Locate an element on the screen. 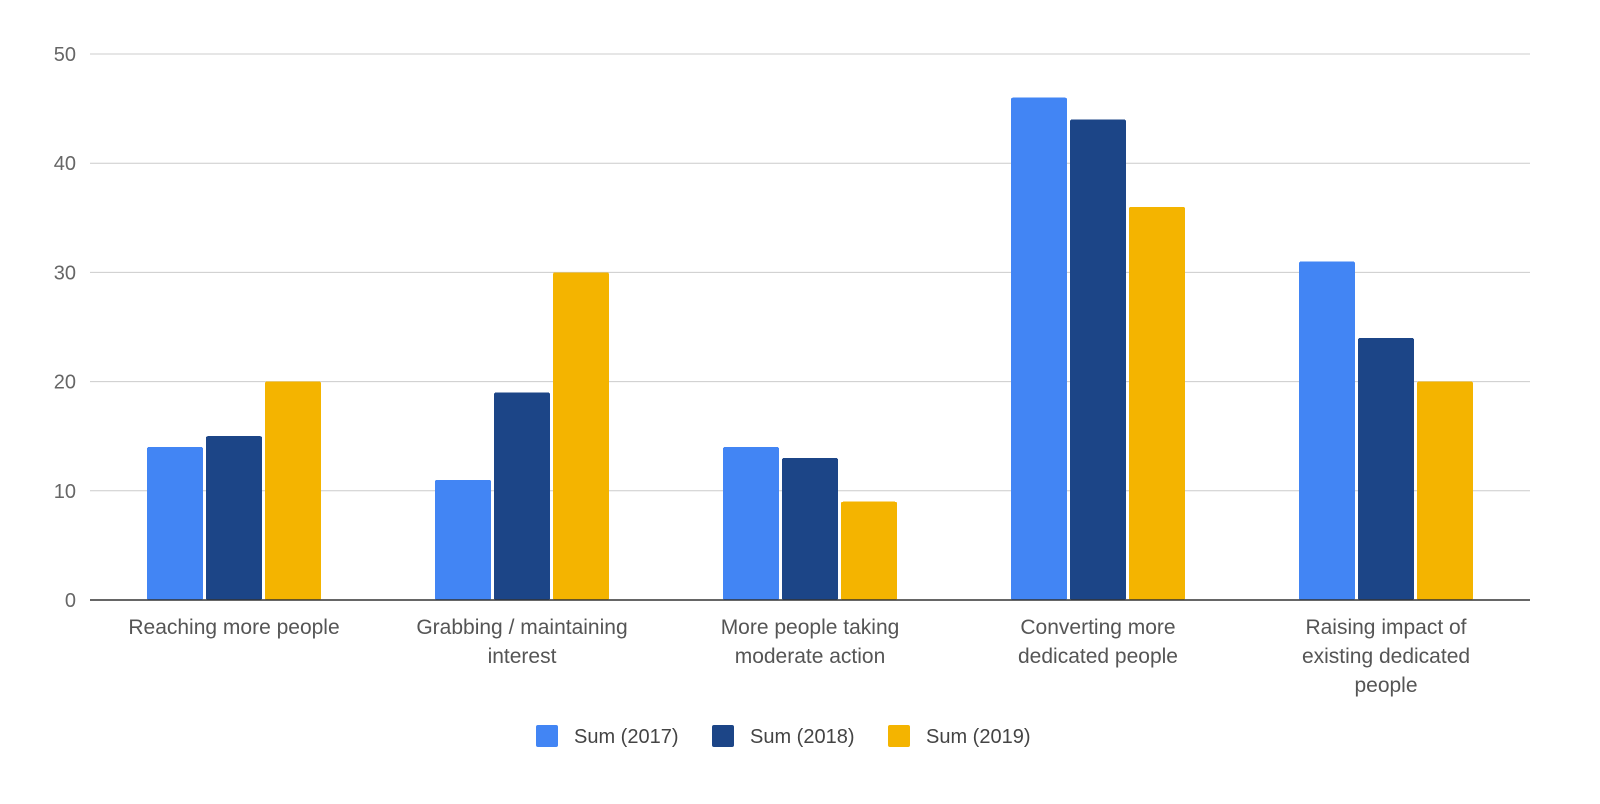 The image size is (1600, 804). legend-item: Sum (2019) is located at coordinates (959, 736).